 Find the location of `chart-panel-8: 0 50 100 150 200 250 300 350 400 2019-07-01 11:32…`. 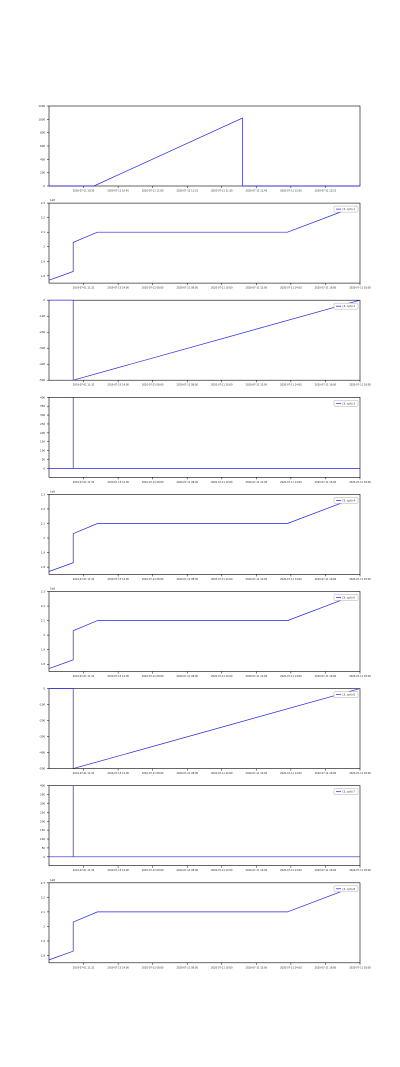

chart-panel-8: 0 50 100 150 200 250 300 350 400 2019-07-01 11:32… is located at coordinates (205, 828).